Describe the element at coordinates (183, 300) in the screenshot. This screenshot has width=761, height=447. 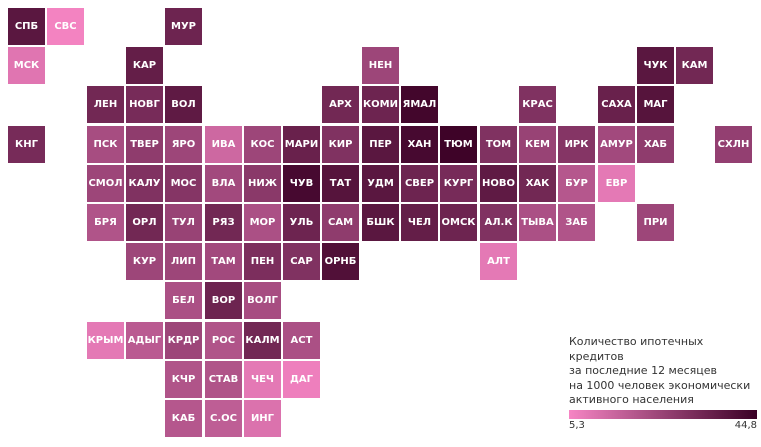
I see `region-tile: БЕЛ` at that location.